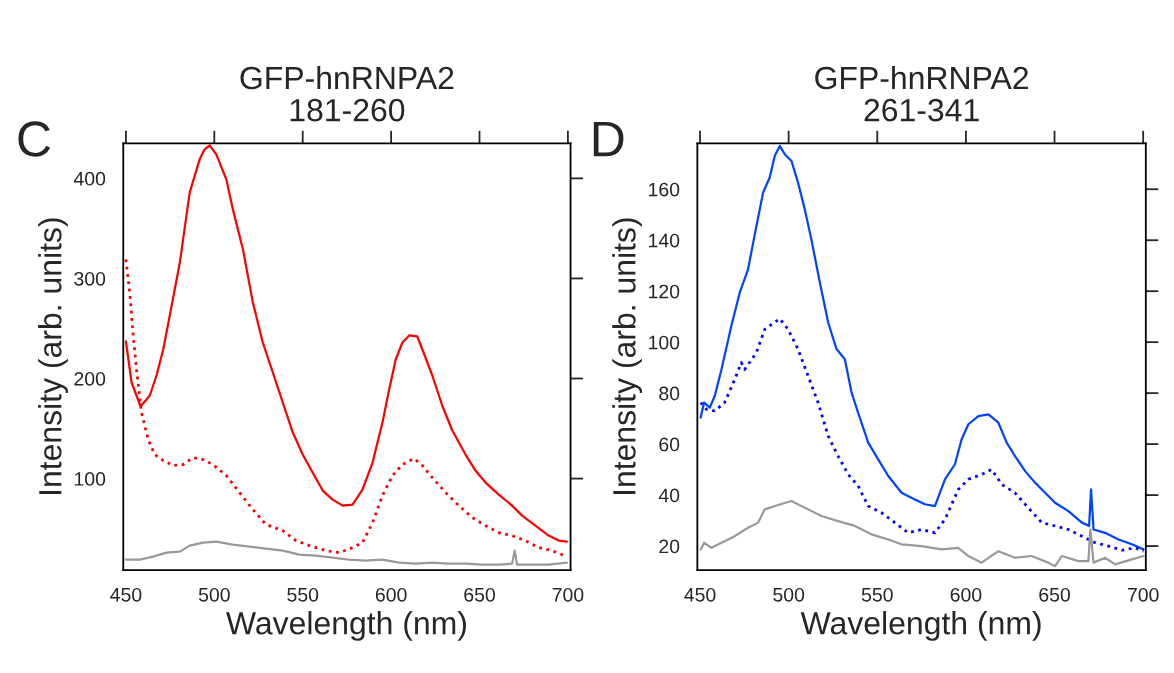 The height and width of the screenshot is (673, 1174). I want to click on text: C, so click(34, 139).